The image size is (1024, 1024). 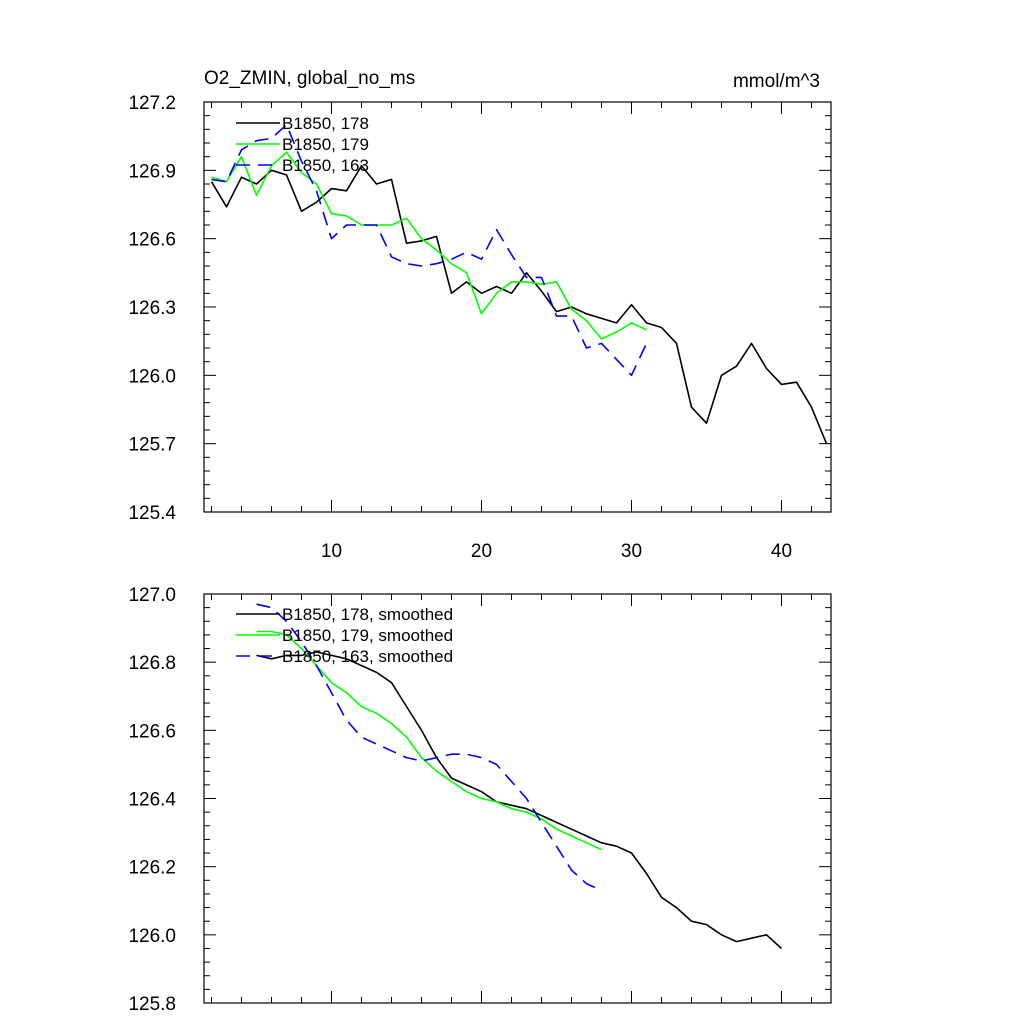 What do you see at coordinates (152, 731) in the screenshot?
I see `bottom-y-tick-label: 126.6` at bounding box center [152, 731].